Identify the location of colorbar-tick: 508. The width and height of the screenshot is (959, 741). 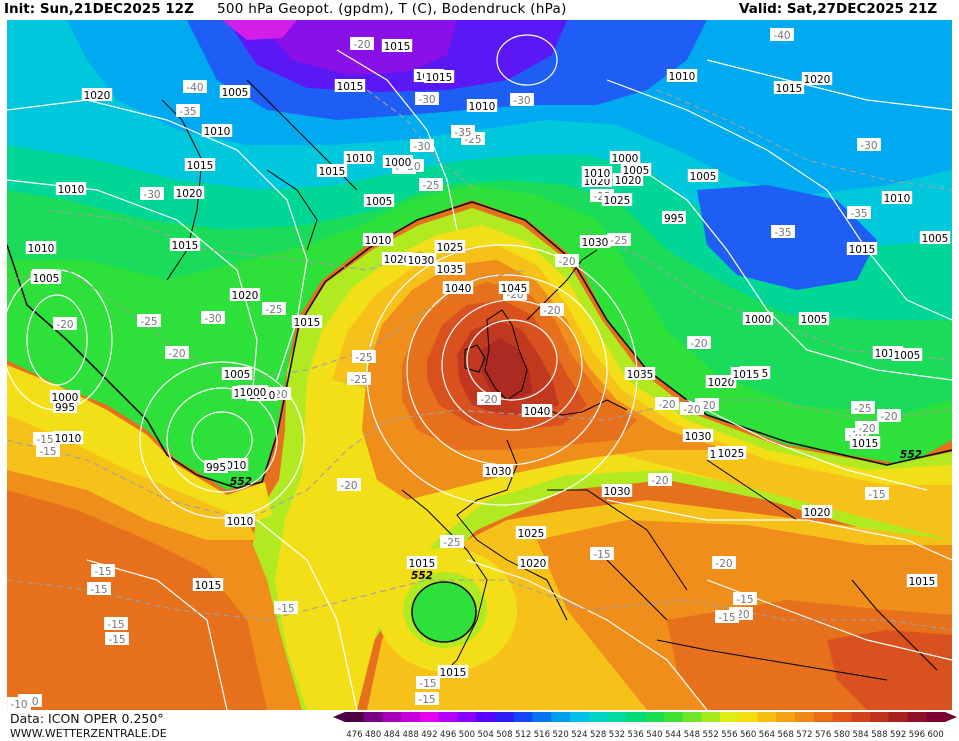
(504, 735).